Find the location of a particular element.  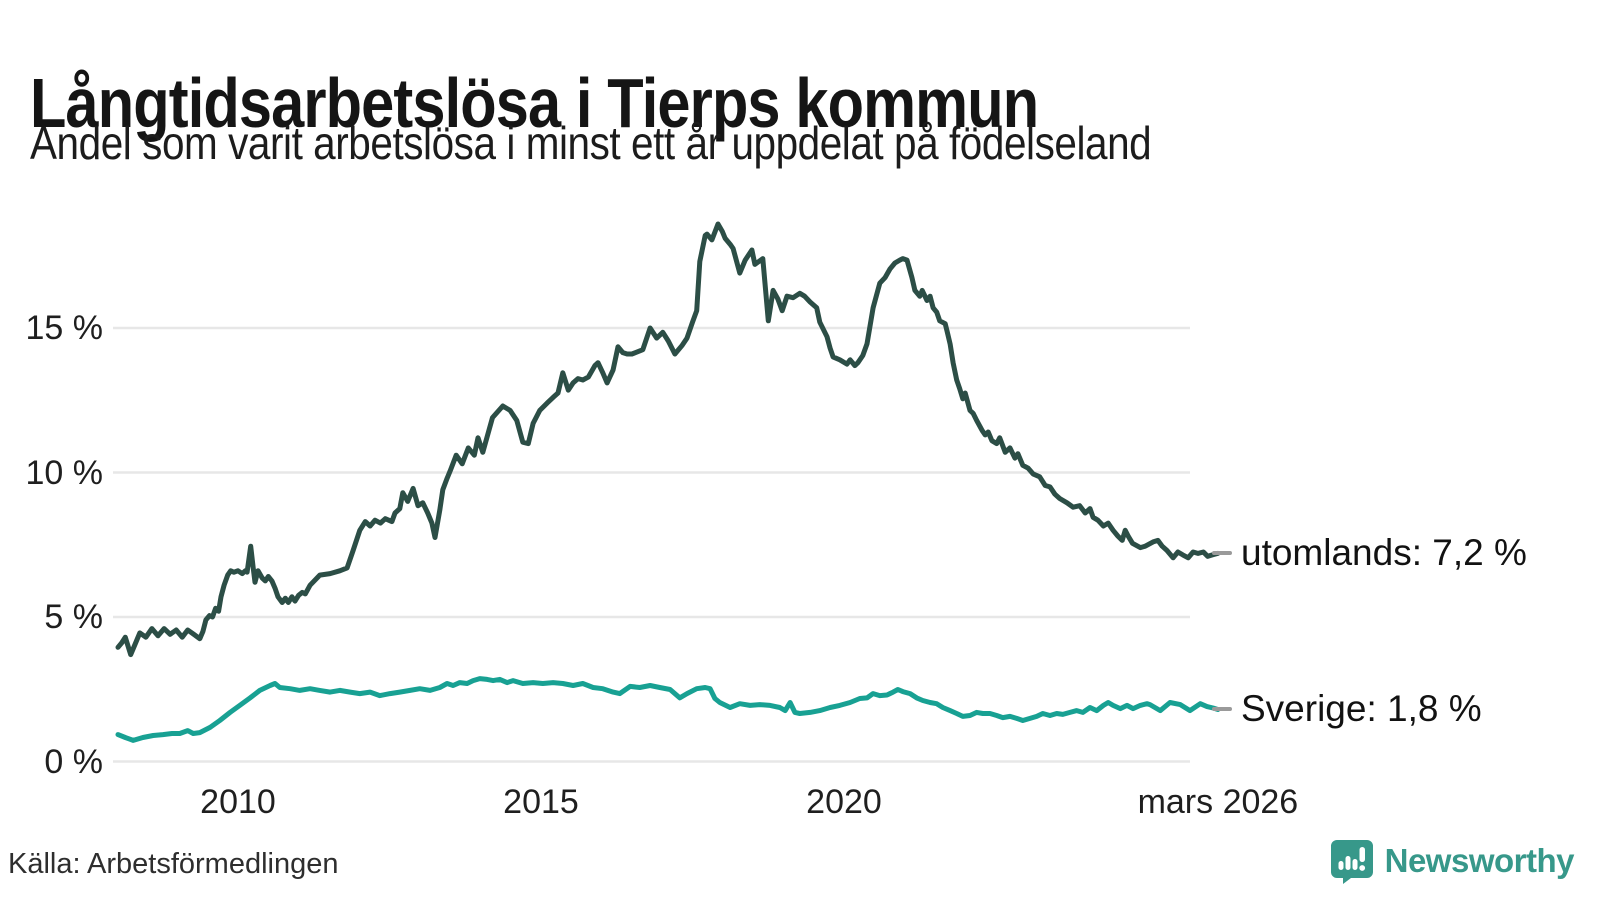

newsworthy-logo-icon is located at coordinates (1351, 862).